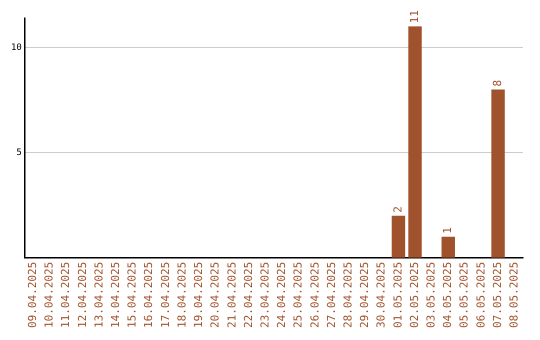 This screenshot has width=540, height=340. Describe the element at coordinates (331, 295) in the screenshot. I see `x-tick-label: 27.04.2025` at that location.